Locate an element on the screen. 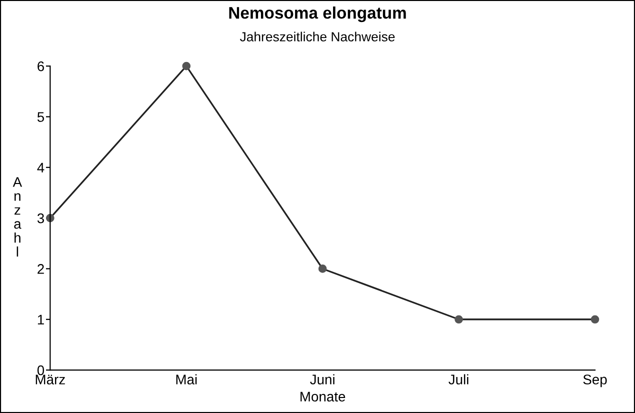  y-tick-label: 6 is located at coordinates (41, 66).